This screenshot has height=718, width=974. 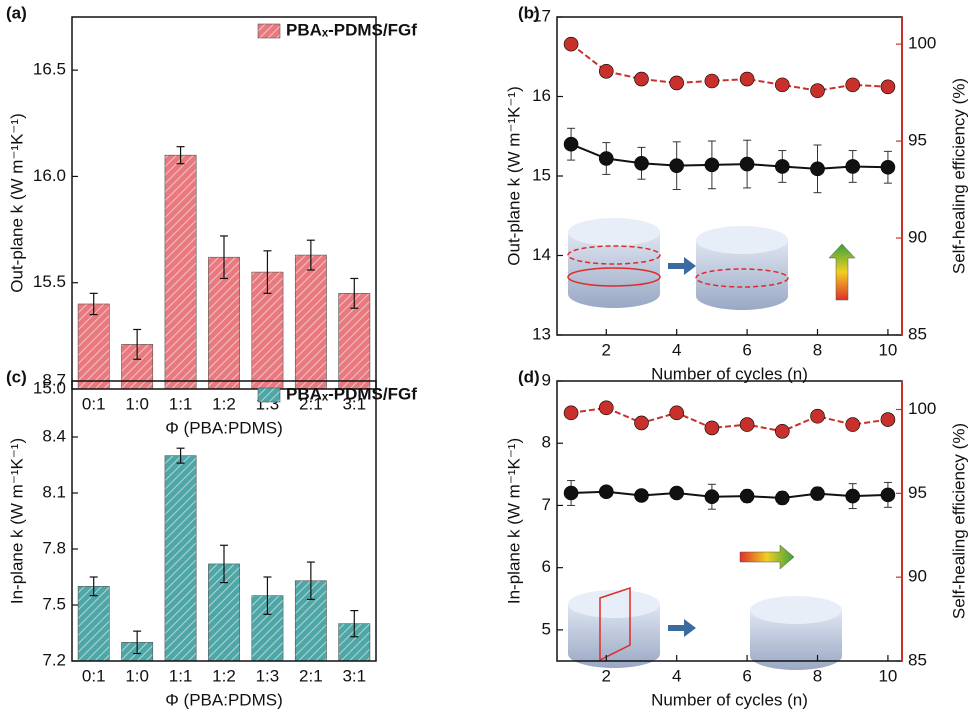 What do you see at coordinates (546, 504) in the screenshot?
I see `y-tick-label: 7` at bounding box center [546, 504].